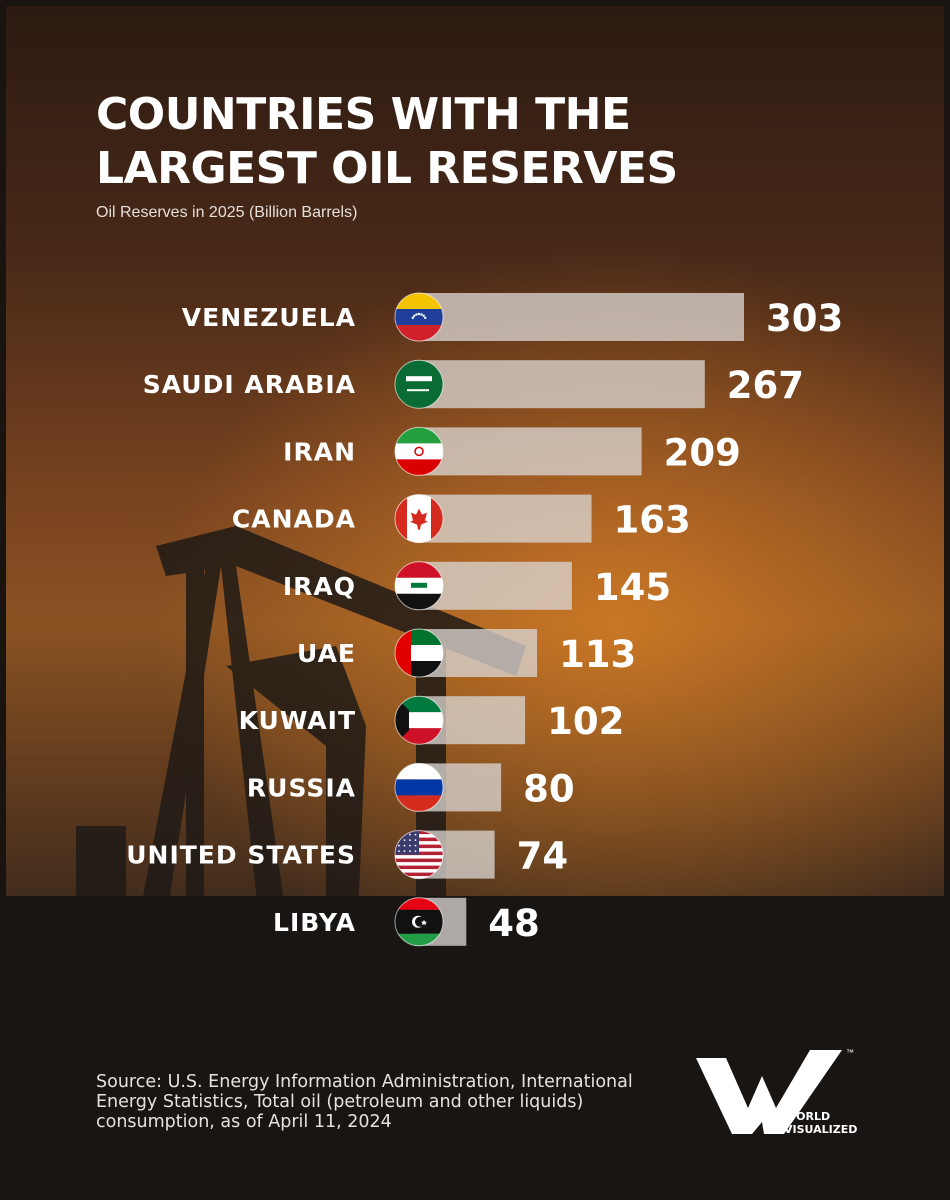  What do you see at coordinates (419, 586) in the screenshot?
I see `iraq-flag-icon` at bounding box center [419, 586].